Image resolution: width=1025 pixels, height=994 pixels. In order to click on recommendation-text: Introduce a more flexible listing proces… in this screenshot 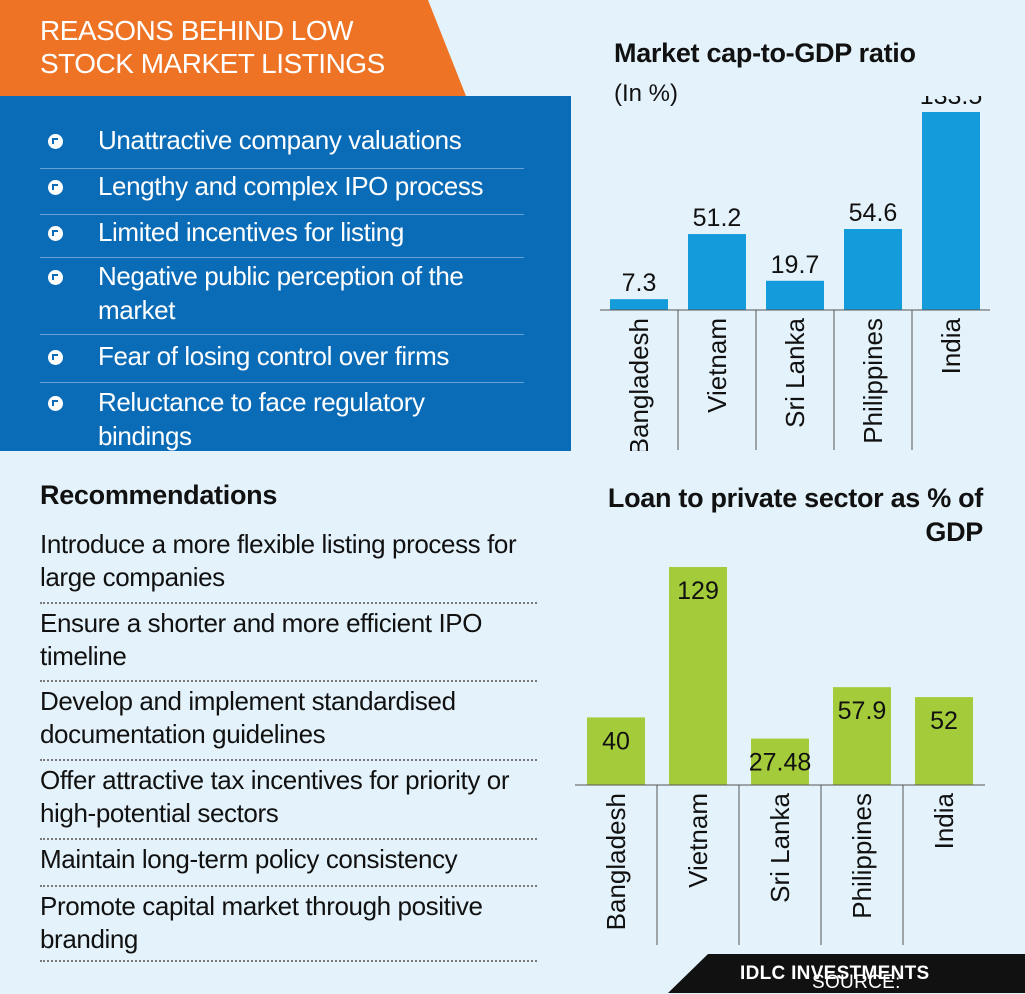, I will do `click(278, 560)`.